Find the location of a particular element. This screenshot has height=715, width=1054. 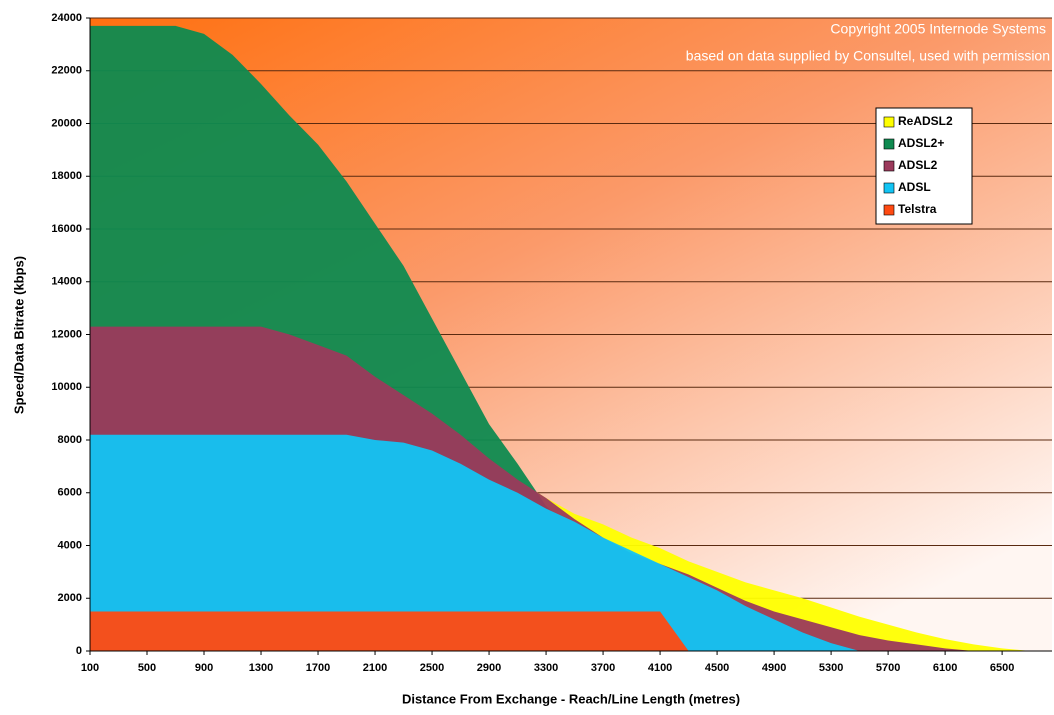

x-tick-label: 1700 is located at coordinates (318, 668).